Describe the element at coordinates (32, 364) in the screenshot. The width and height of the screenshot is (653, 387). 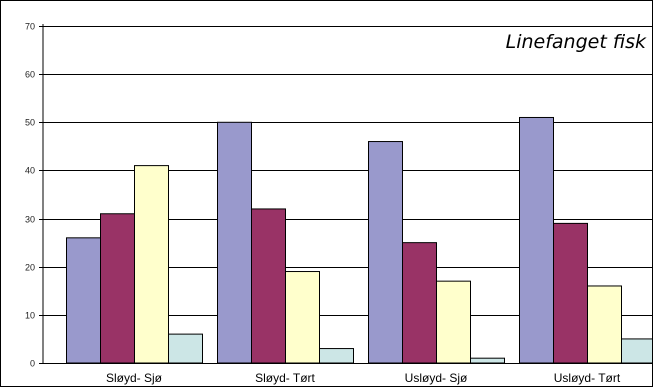
I see `y-tick-label: 0` at that location.